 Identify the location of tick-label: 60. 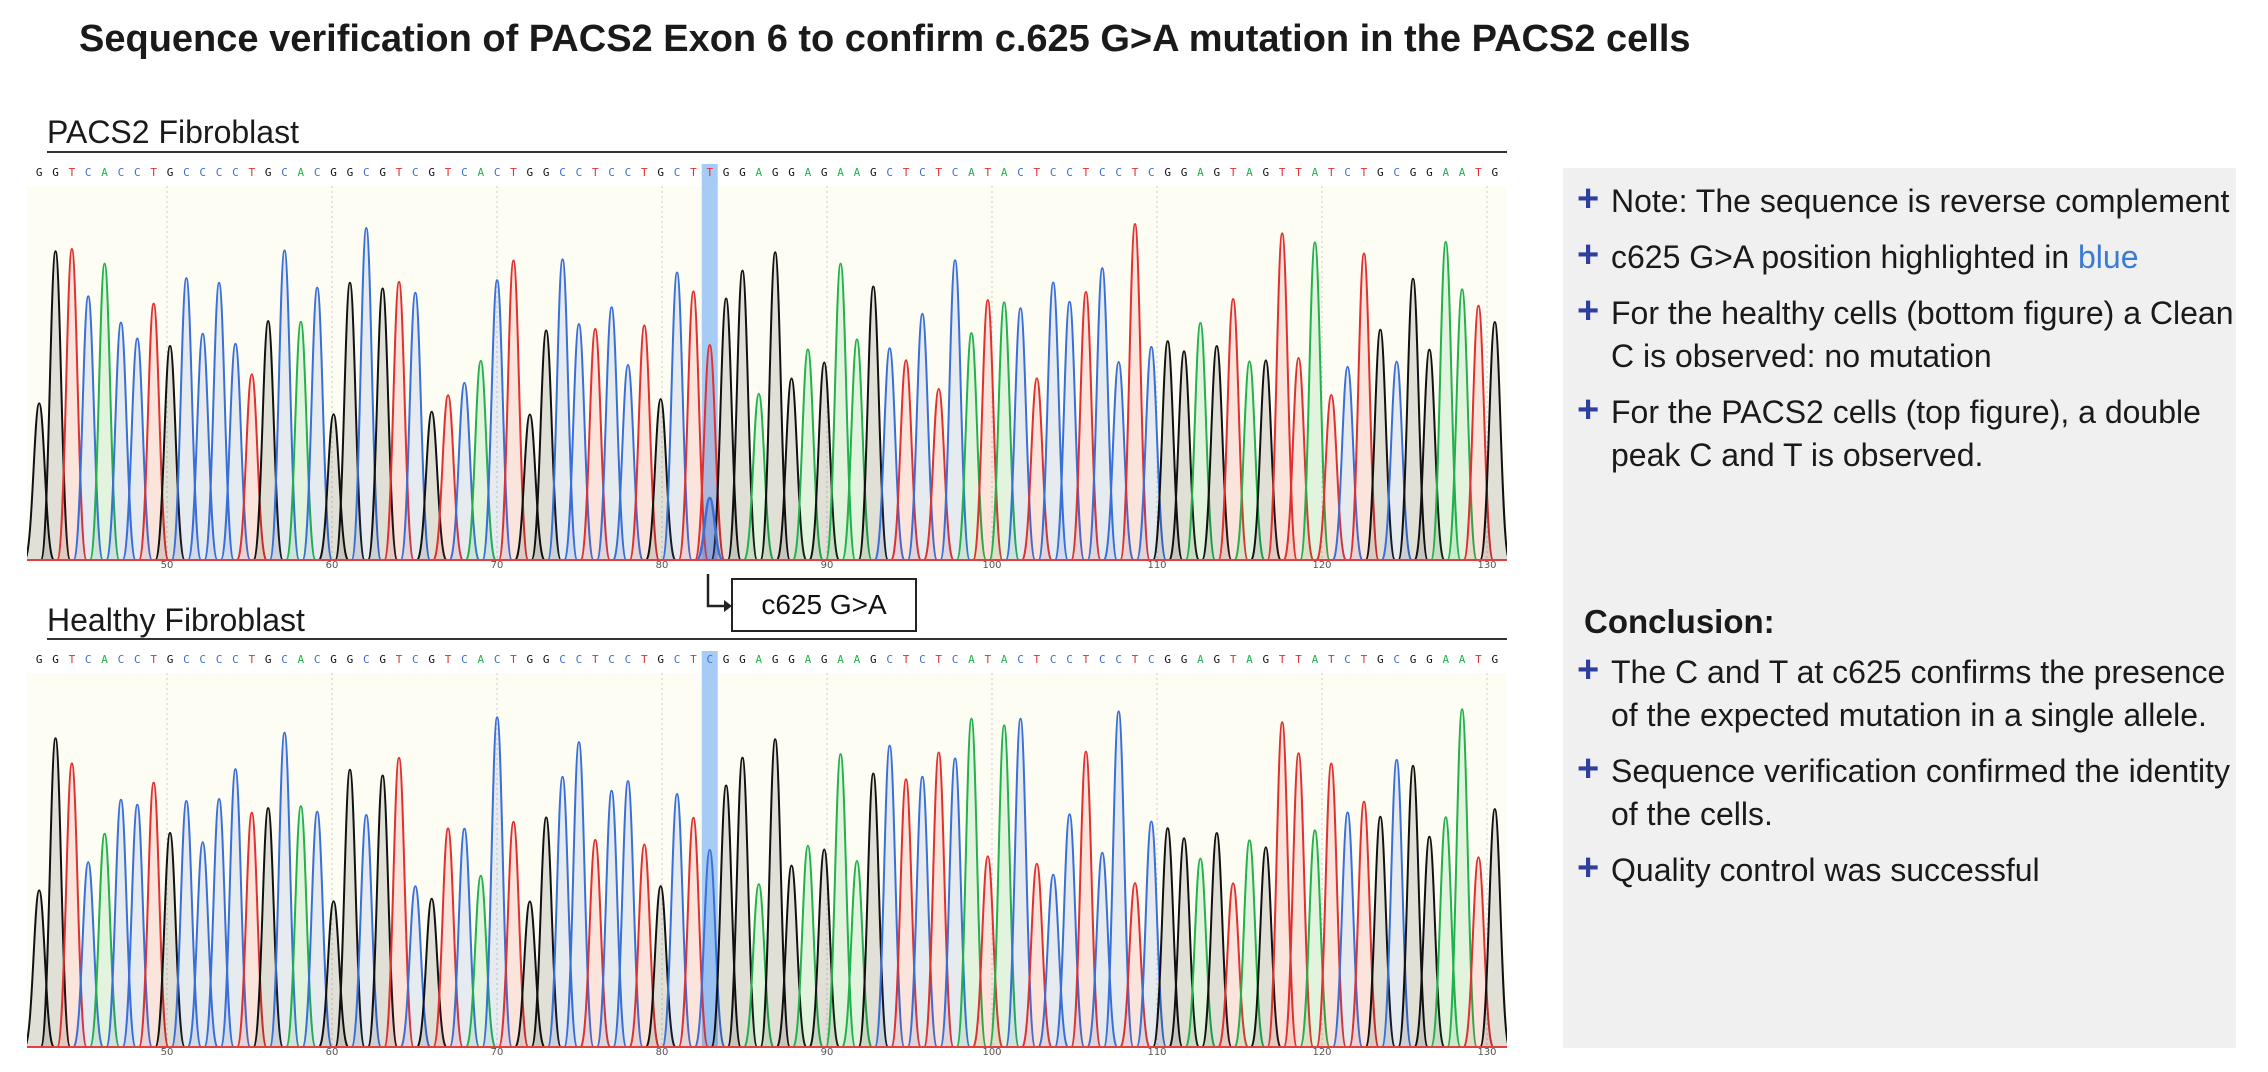
(332, 565).